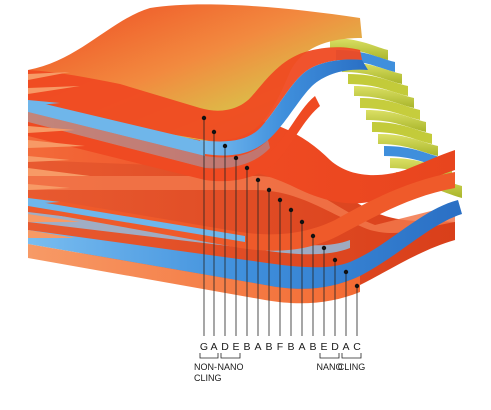 Image resolution: width=491 pixels, height=410 pixels. Describe the element at coordinates (329, 356) in the screenshot. I see `nano-right-bracket` at that location.